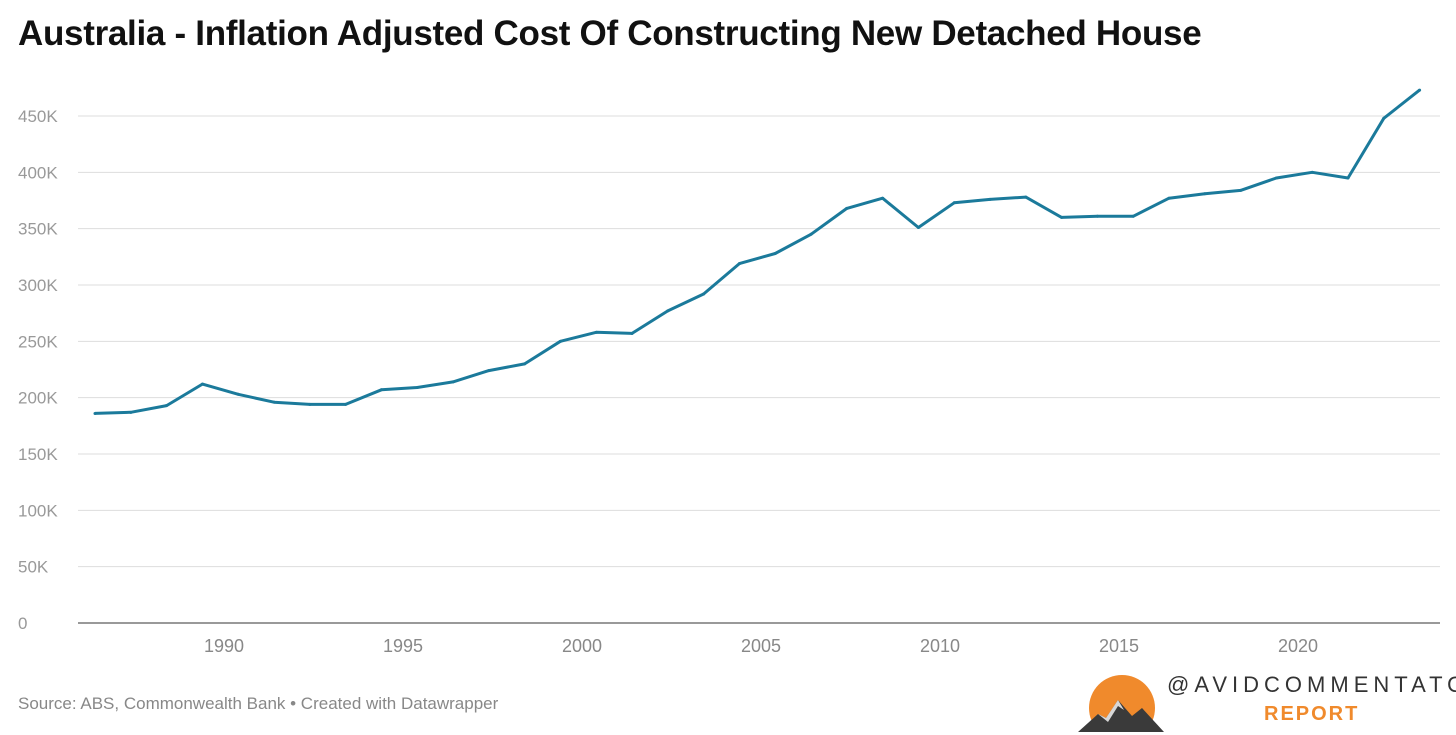  I want to click on y-tick-label: 250K, so click(38, 341).